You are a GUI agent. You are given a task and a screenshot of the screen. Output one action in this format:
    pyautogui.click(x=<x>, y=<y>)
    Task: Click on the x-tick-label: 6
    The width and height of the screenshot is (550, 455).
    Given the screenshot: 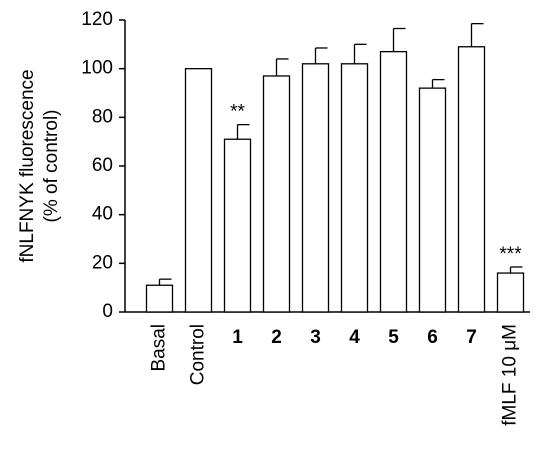 What is the action you would take?
    pyautogui.click(x=432, y=337)
    